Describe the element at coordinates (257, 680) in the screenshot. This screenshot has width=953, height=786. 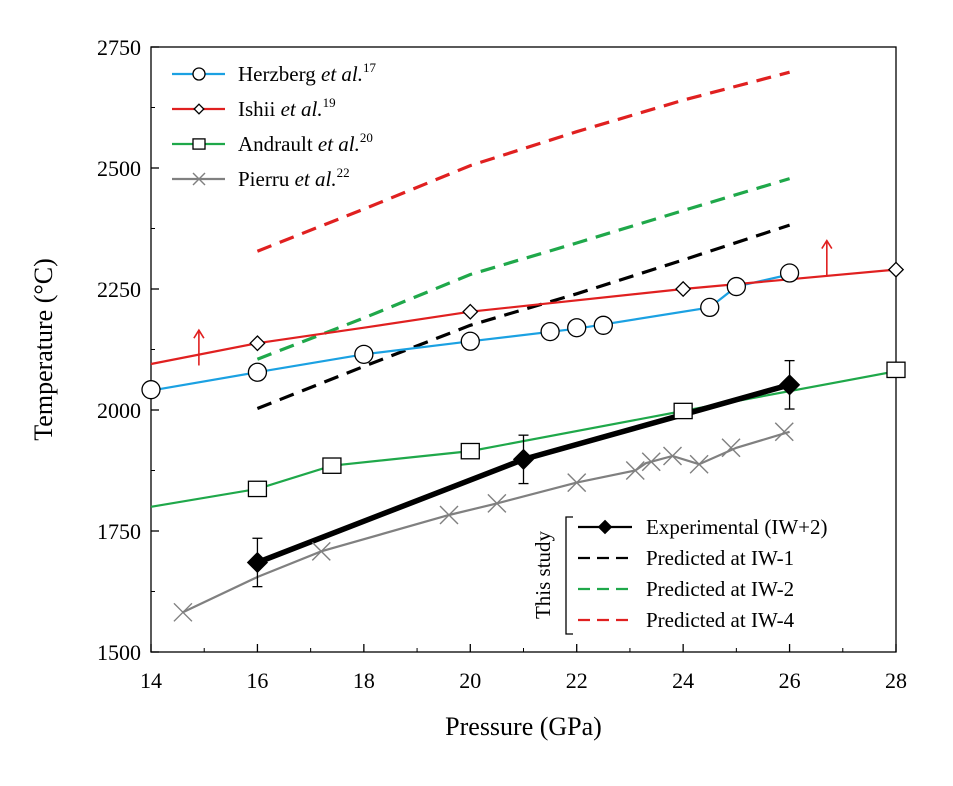
I see `x-tick-label: 16` at that location.